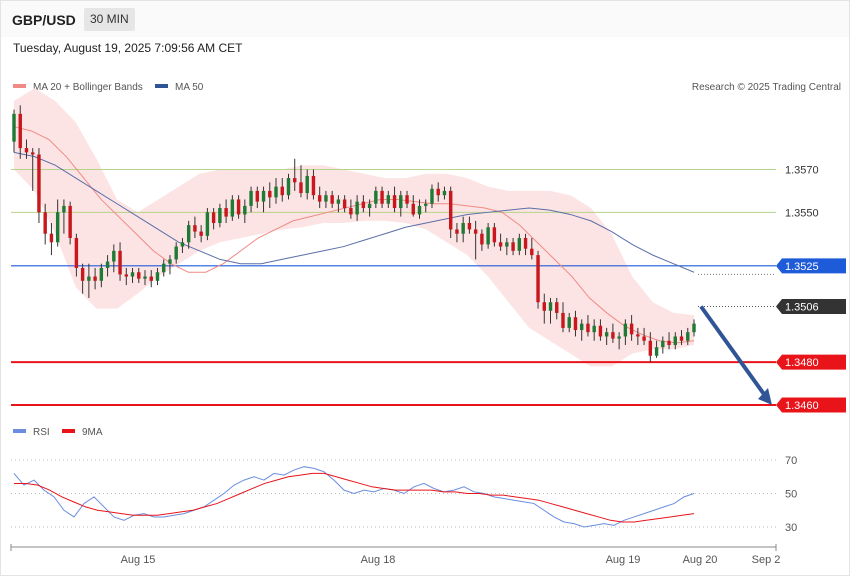 The width and height of the screenshot is (850, 576). What do you see at coordinates (802, 363) in the screenshot?
I see `level-label: 1.3480` at bounding box center [802, 363].